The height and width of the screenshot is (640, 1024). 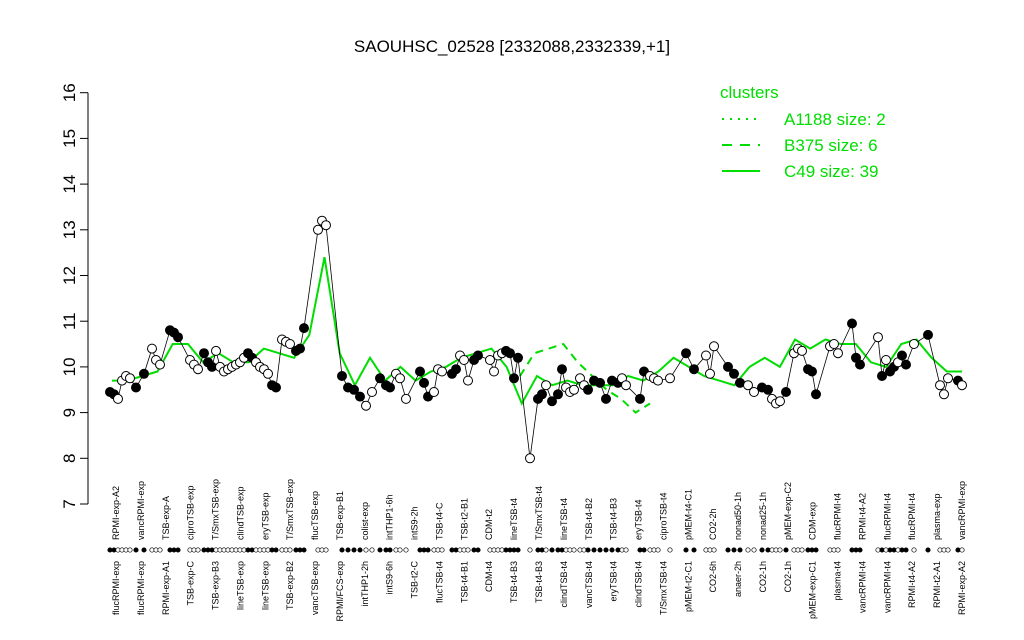 I want to click on y-tick-label: 12, so click(x=69, y=275).